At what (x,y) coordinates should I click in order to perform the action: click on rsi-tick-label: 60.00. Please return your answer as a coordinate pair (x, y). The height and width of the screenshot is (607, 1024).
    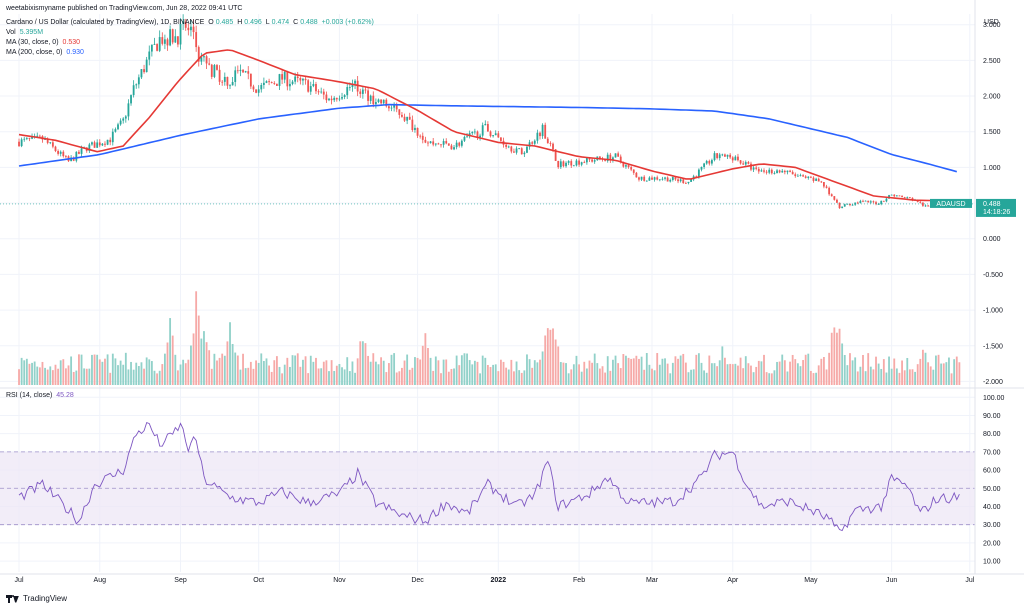
    Looking at the image, I should click on (992, 471).